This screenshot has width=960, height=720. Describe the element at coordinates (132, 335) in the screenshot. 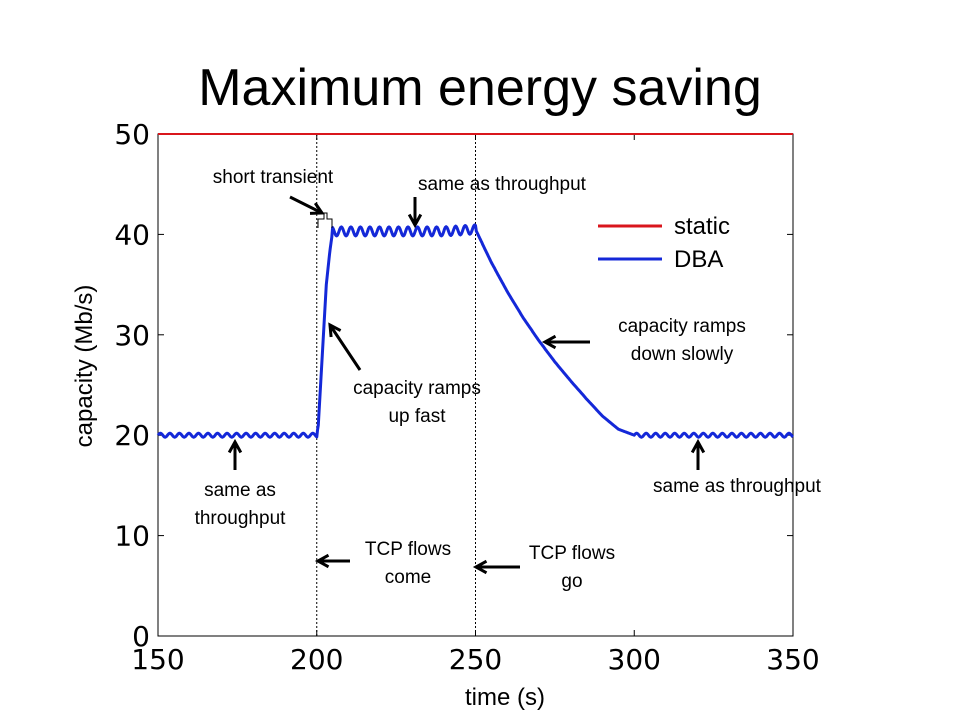

I see `y-tick-label: 30` at that location.